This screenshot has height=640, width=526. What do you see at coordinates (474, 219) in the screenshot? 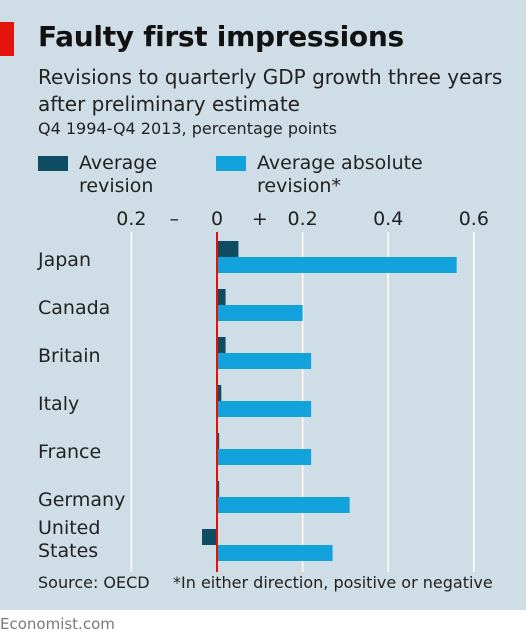
I see `x-tick-label: 0.6` at bounding box center [474, 219].